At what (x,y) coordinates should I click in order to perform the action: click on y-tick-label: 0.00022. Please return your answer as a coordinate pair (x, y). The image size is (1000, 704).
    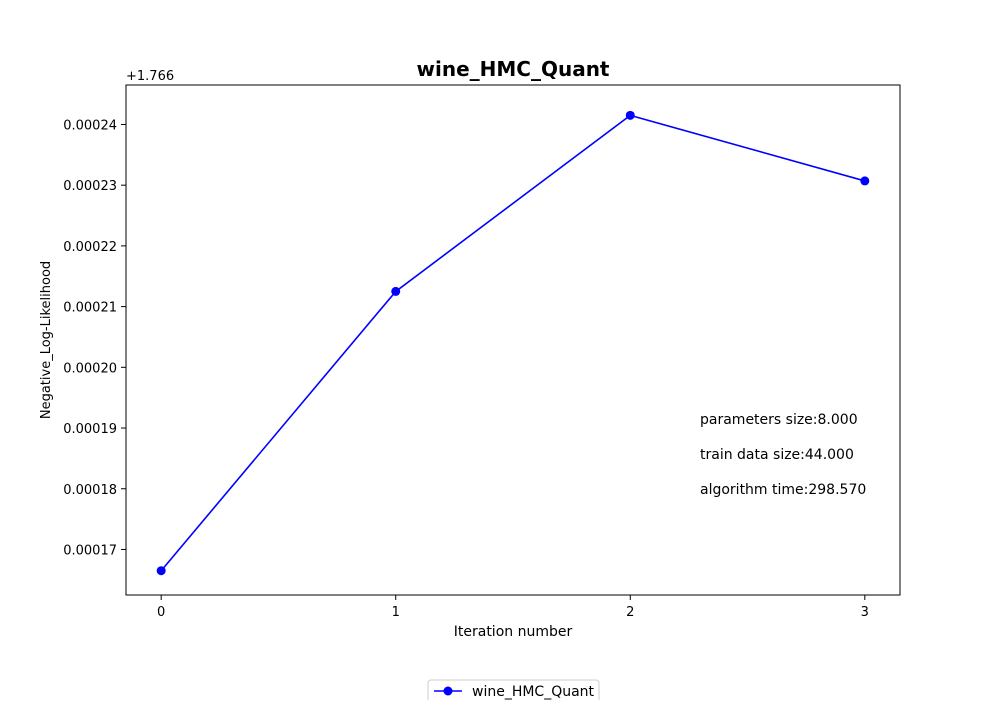
    Looking at the image, I should click on (90, 247).